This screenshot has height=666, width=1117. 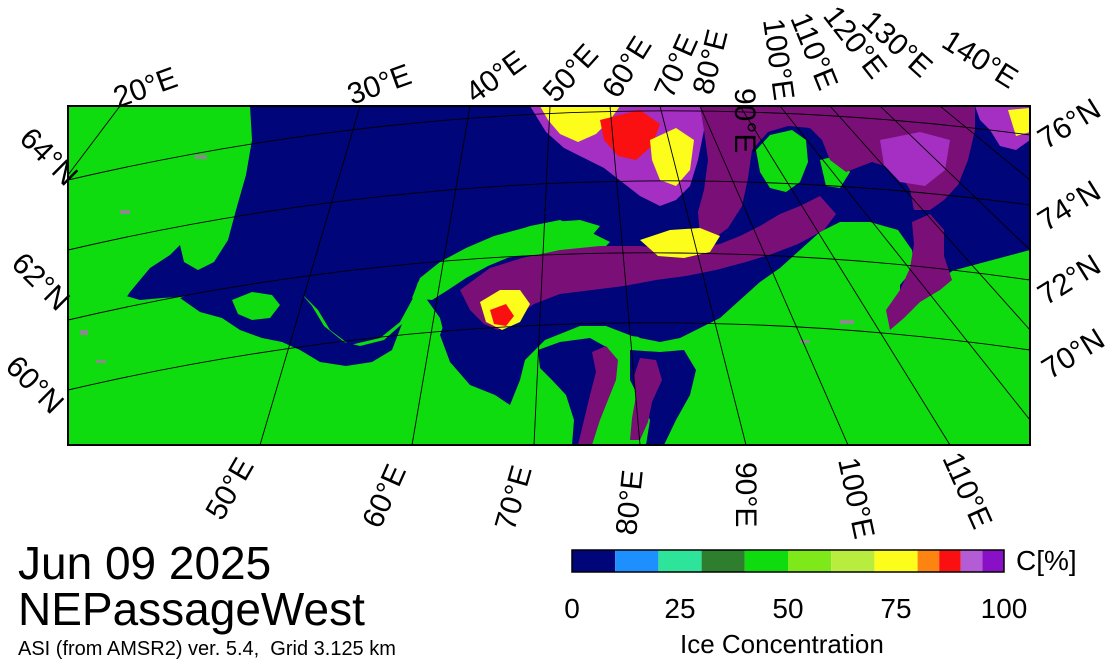 What do you see at coordinates (680, 243) in the screenshot?
I see `ice-center-yellow` at bounding box center [680, 243].